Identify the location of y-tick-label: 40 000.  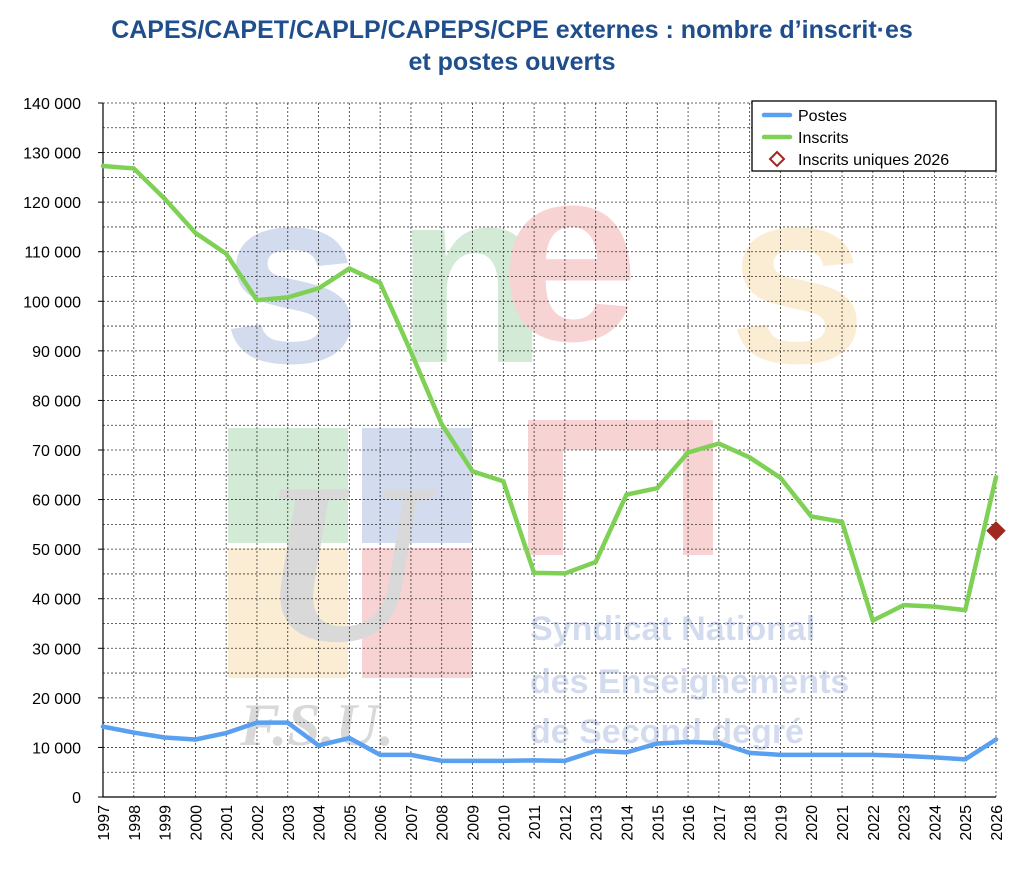
(56, 600).